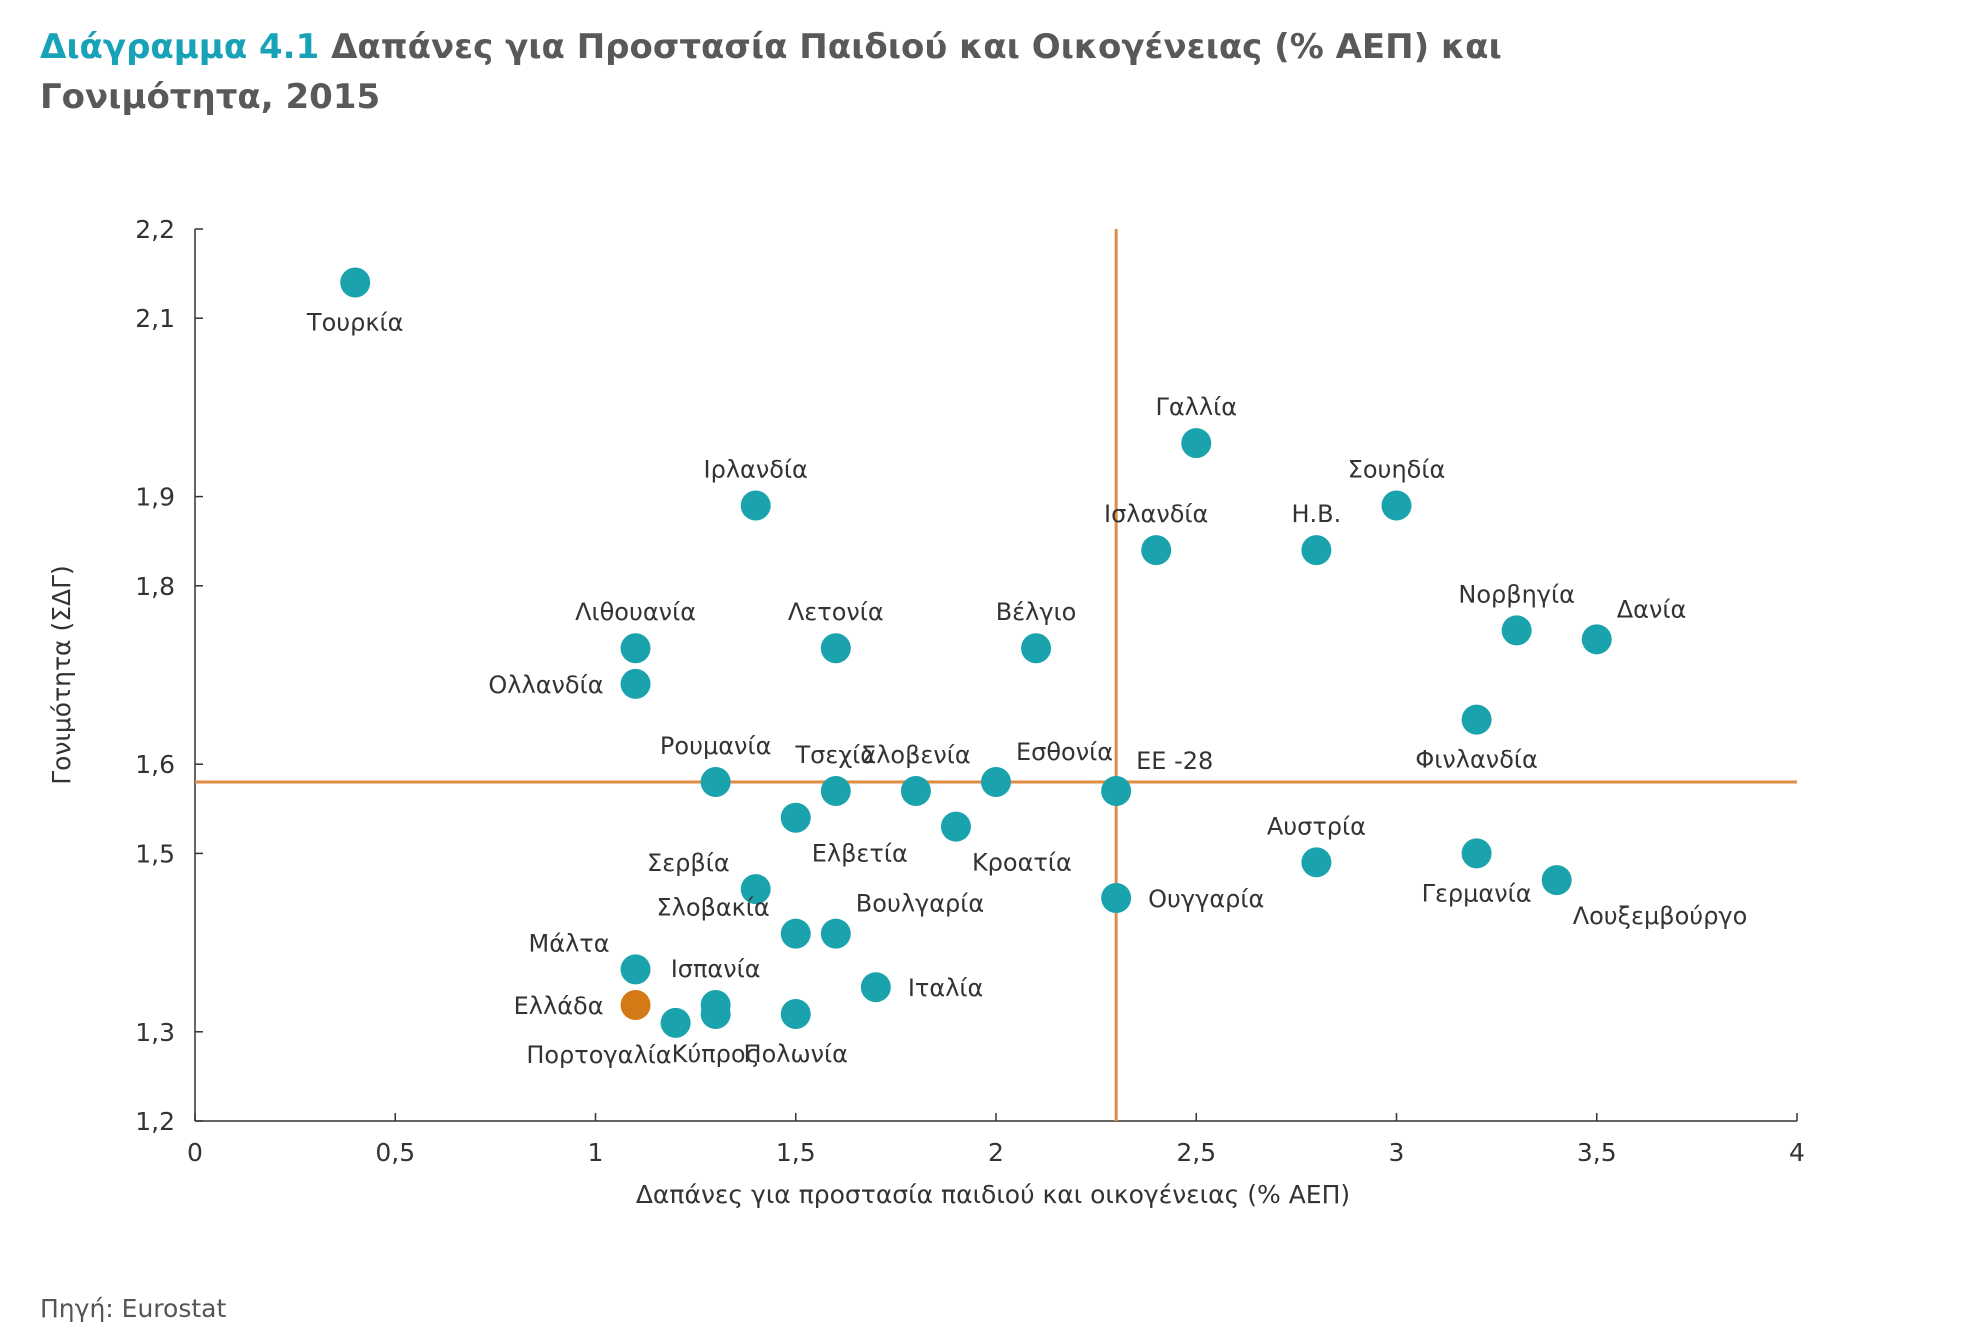 The width and height of the screenshot is (1985, 1327). I want to click on y-axis-title: Γονιμότητα (ΣΔΓ), so click(61, 675).